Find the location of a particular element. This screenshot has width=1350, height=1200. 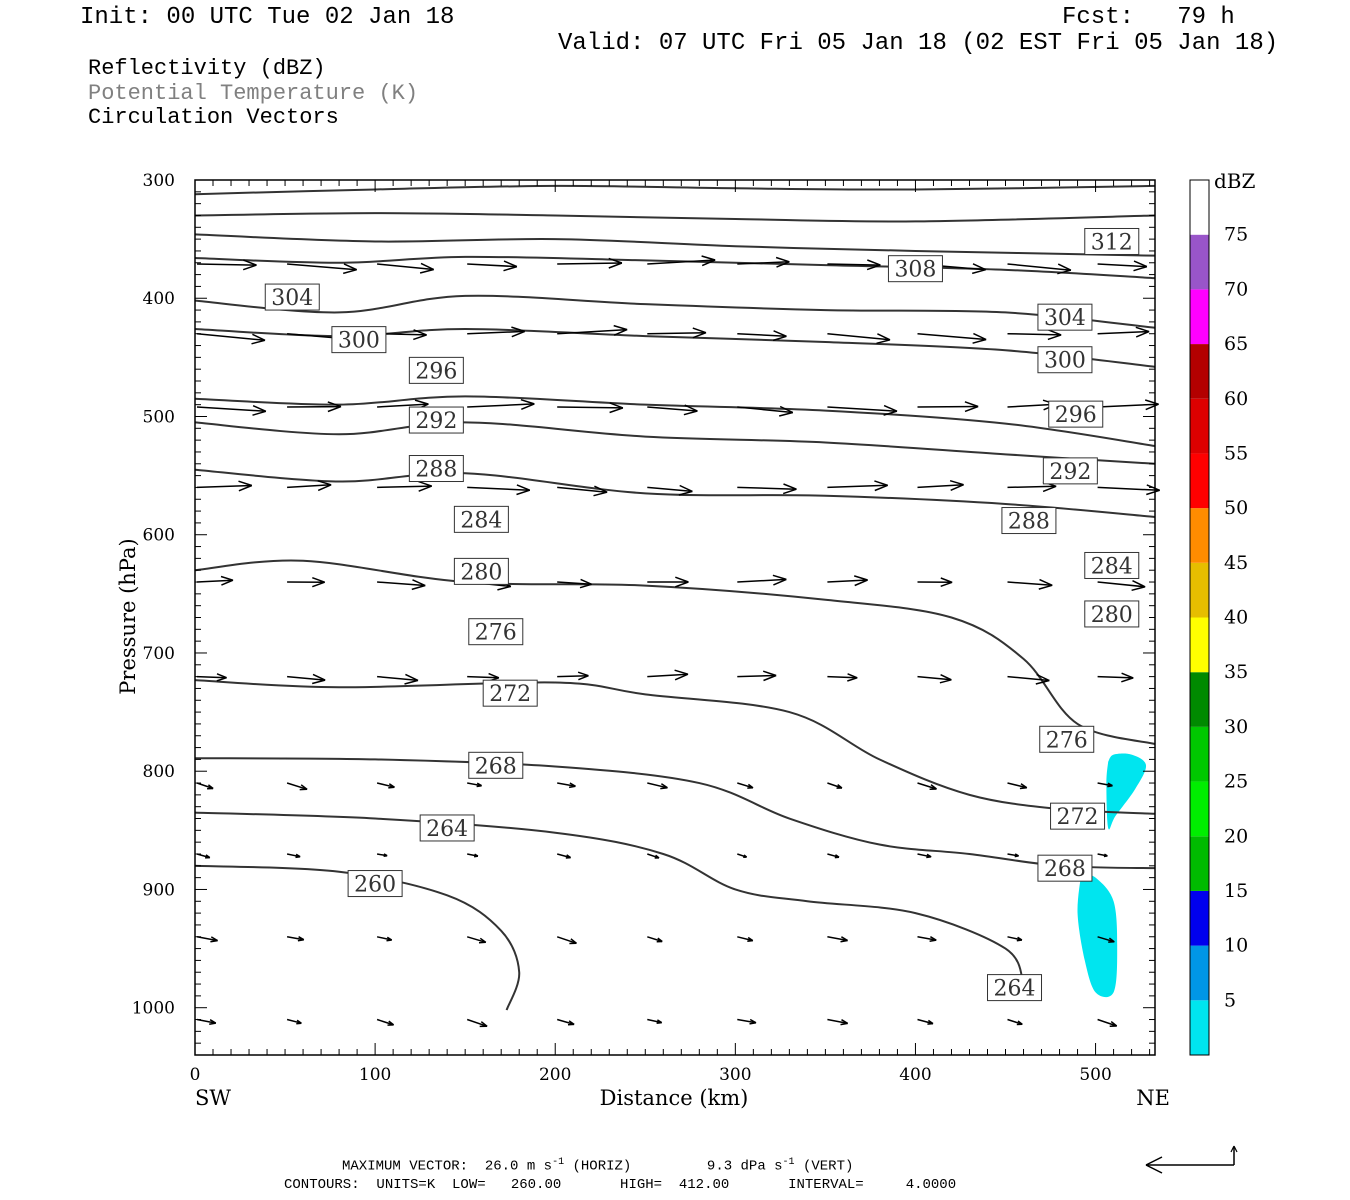

x-axis-label: Distance (km) is located at coordinates (674, 1098).